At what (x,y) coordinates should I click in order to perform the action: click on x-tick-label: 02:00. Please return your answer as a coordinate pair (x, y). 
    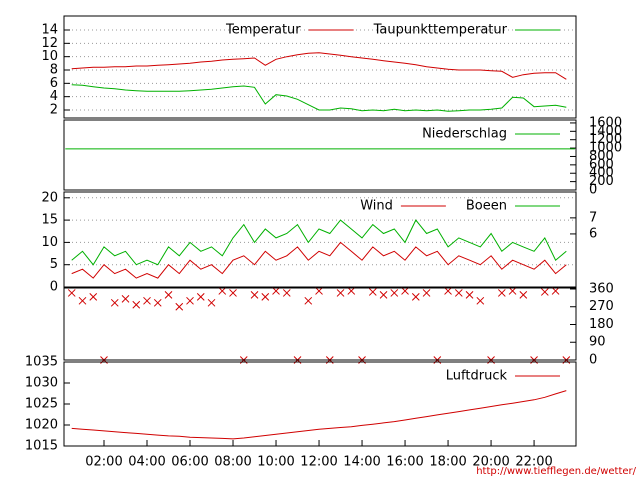
    Looking at the image, I should click on (103, 462).